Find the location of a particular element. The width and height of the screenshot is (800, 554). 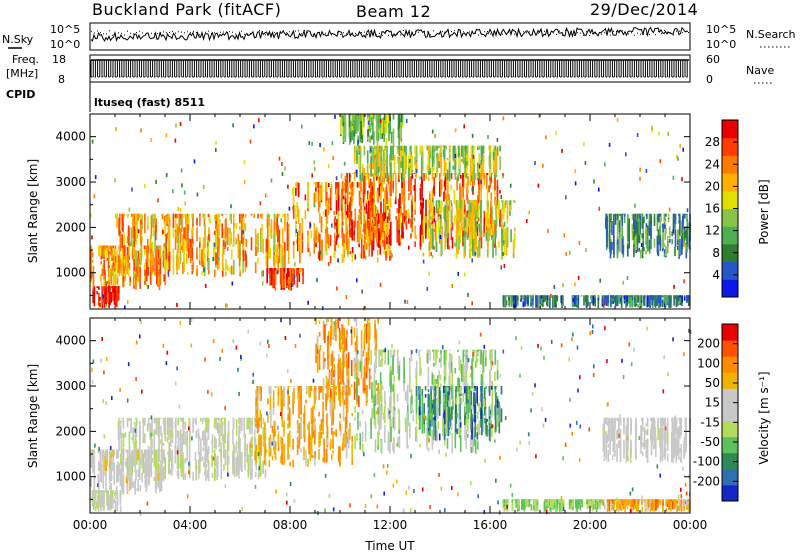

power-colorbar-label: Power [dB] is located at coordinates (764, 211).